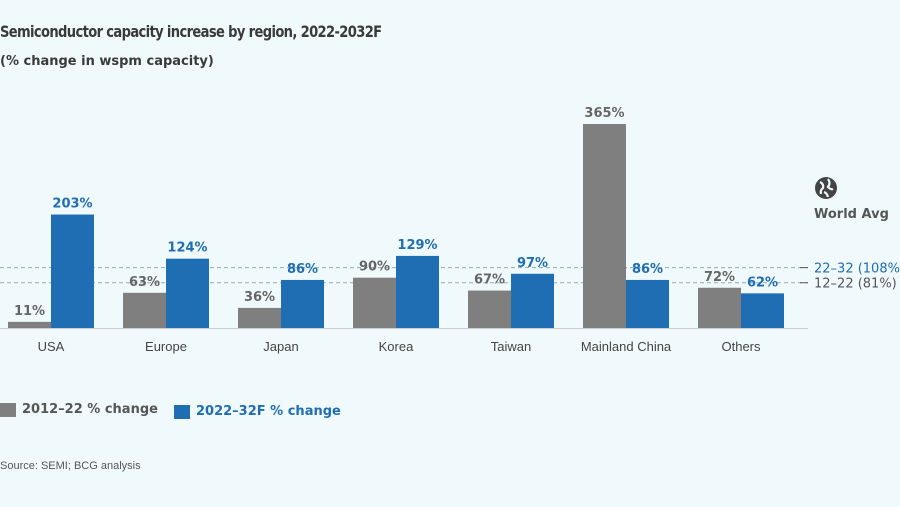 This screenshot has width=900, height=507. I want to click on bar-japan-s0, so click(259, 317).